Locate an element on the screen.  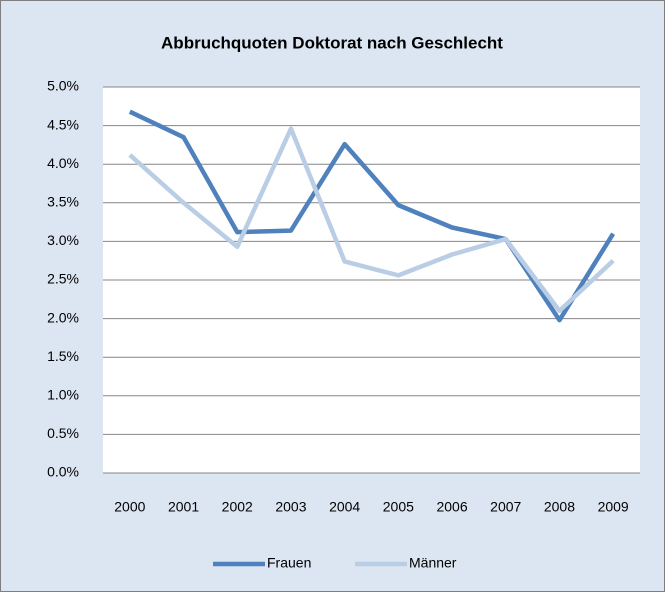
y-tick-label: 1.5% is located at coordinates (63, 356).